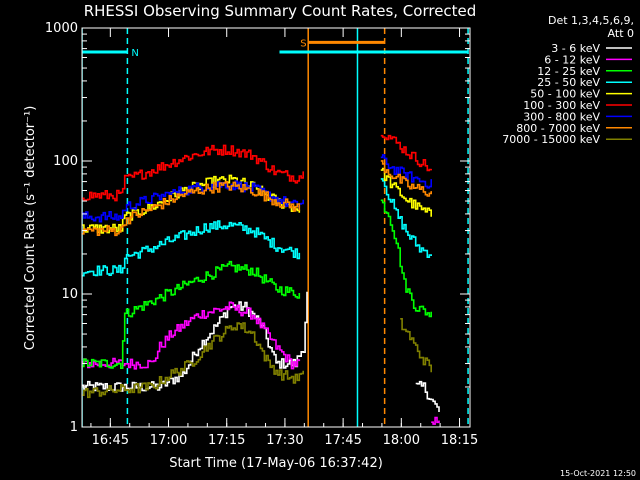  I want to click on legend-label-0: 3 - 6 keV, so click(575, 48).